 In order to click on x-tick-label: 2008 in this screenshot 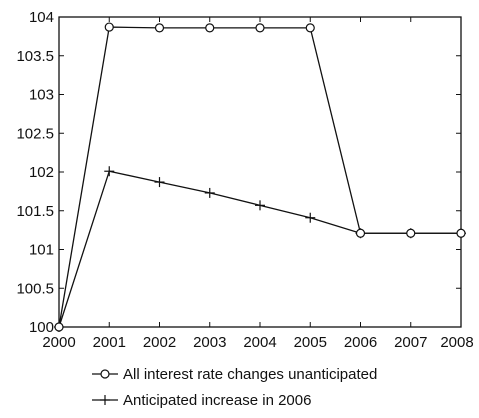, I will do `click(456, 342)`.